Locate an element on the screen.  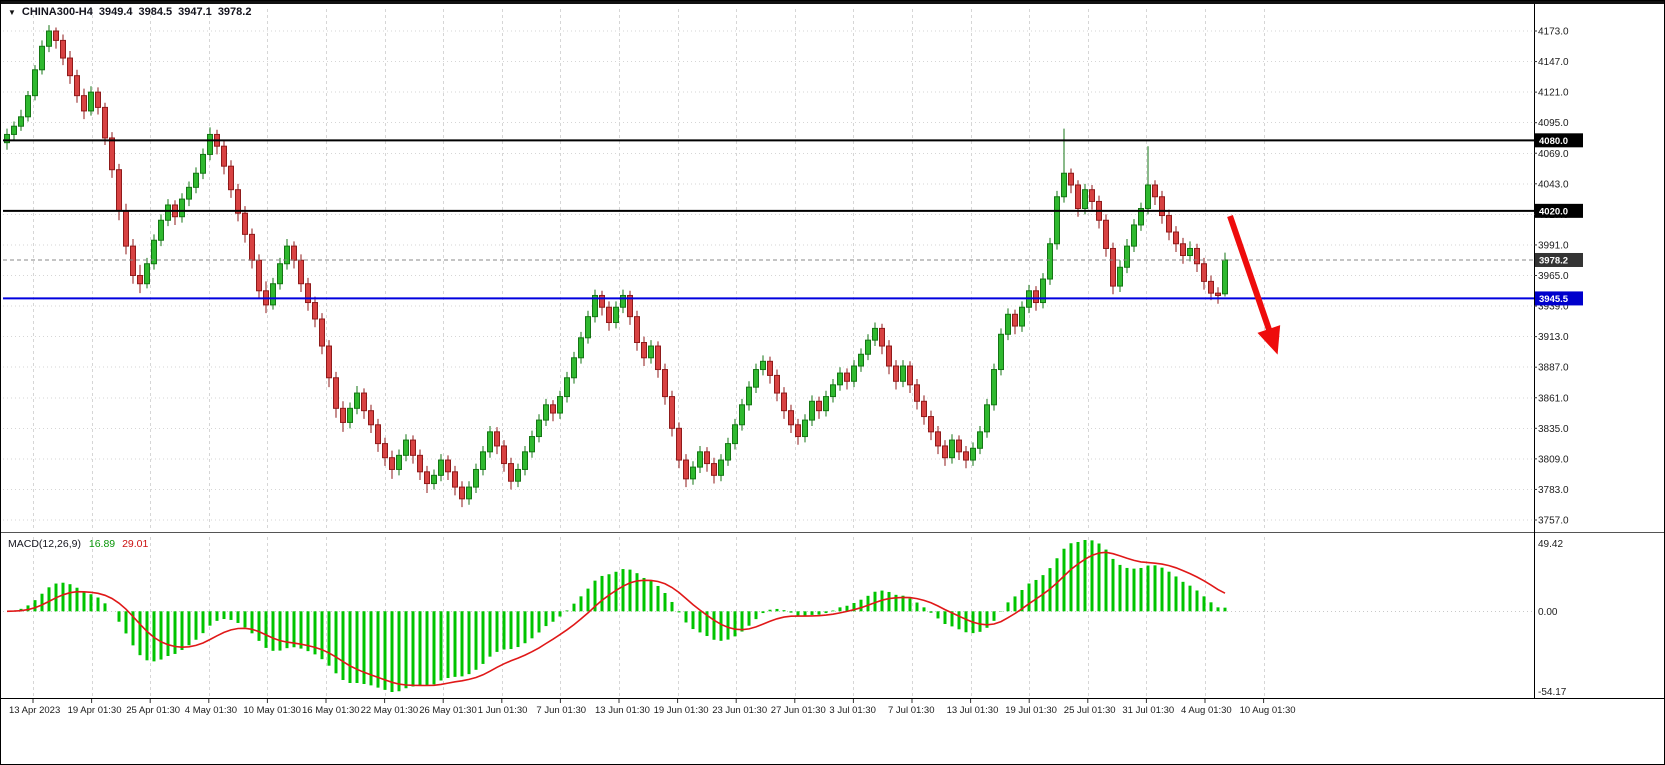
svg-text: 4121.0 is located at coordinates (1553, 93).